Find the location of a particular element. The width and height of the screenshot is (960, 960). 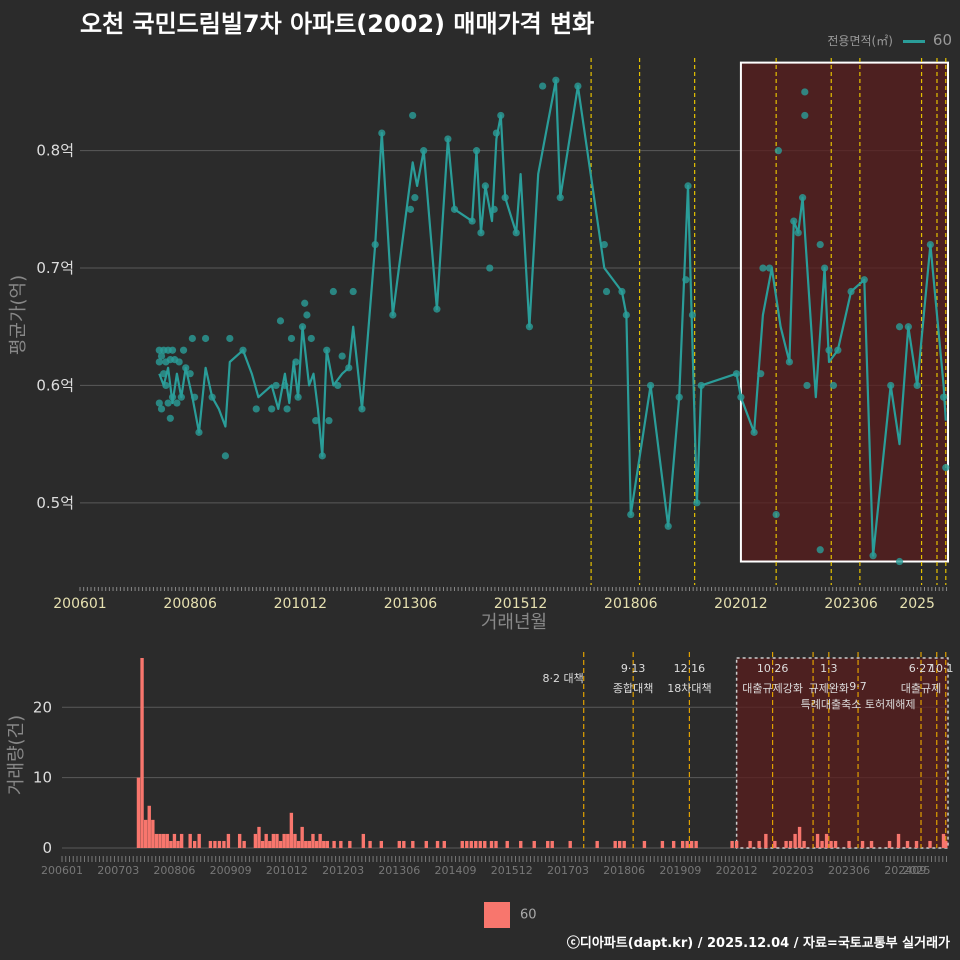

policy-annotation-name: 특례대출축소 토허제해제 is located at coordinates (858, 704).